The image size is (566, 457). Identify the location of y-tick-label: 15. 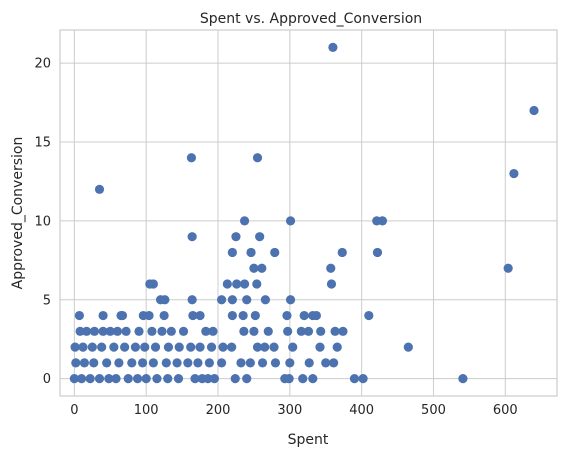
(42, 143).